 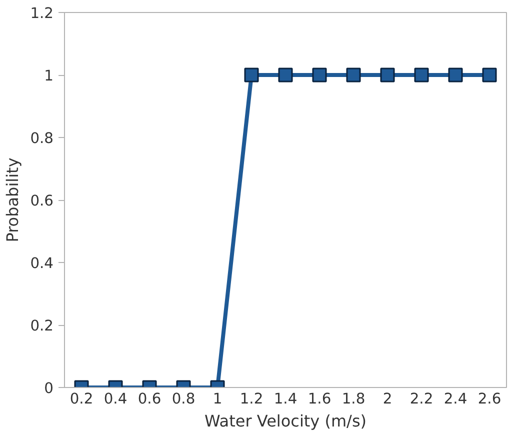 I want to click on x-tick-label: 0.2, so click(x=82, y=399).